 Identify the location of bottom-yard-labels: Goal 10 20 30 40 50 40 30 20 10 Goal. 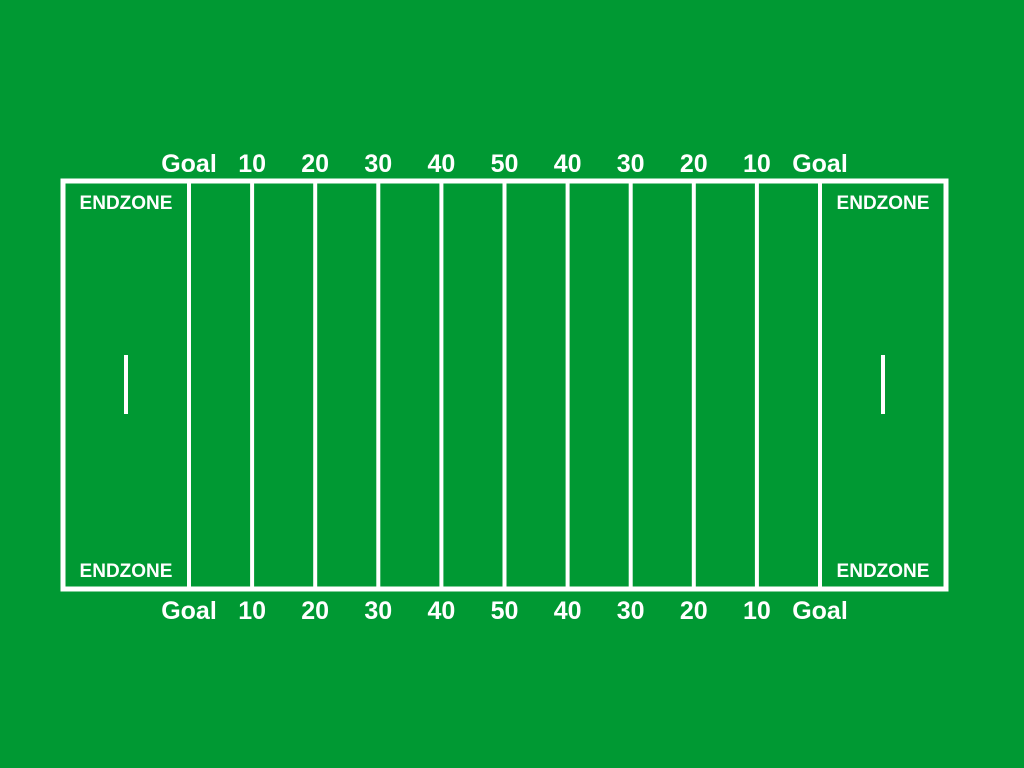
(504, 611).